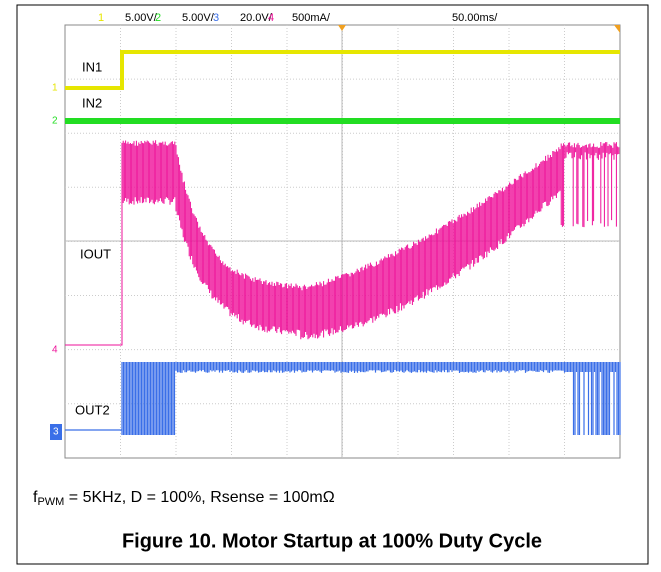 This screenshot has height=572, width=661. Describe the element at coordinates (256, 18) in the screenshot. I see `channel-scale: 20.0V/` at that location.